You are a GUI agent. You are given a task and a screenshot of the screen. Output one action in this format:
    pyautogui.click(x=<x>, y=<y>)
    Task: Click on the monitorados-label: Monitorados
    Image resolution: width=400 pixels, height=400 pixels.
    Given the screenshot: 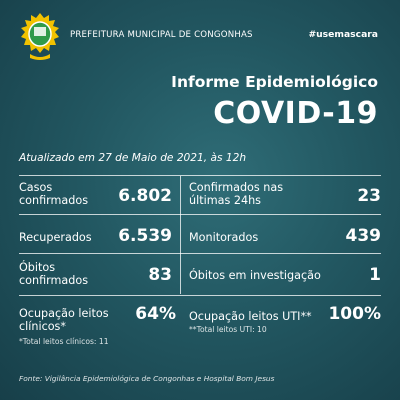 What is the action you would take?
    pyautogui.click(x=224, y=237)
    